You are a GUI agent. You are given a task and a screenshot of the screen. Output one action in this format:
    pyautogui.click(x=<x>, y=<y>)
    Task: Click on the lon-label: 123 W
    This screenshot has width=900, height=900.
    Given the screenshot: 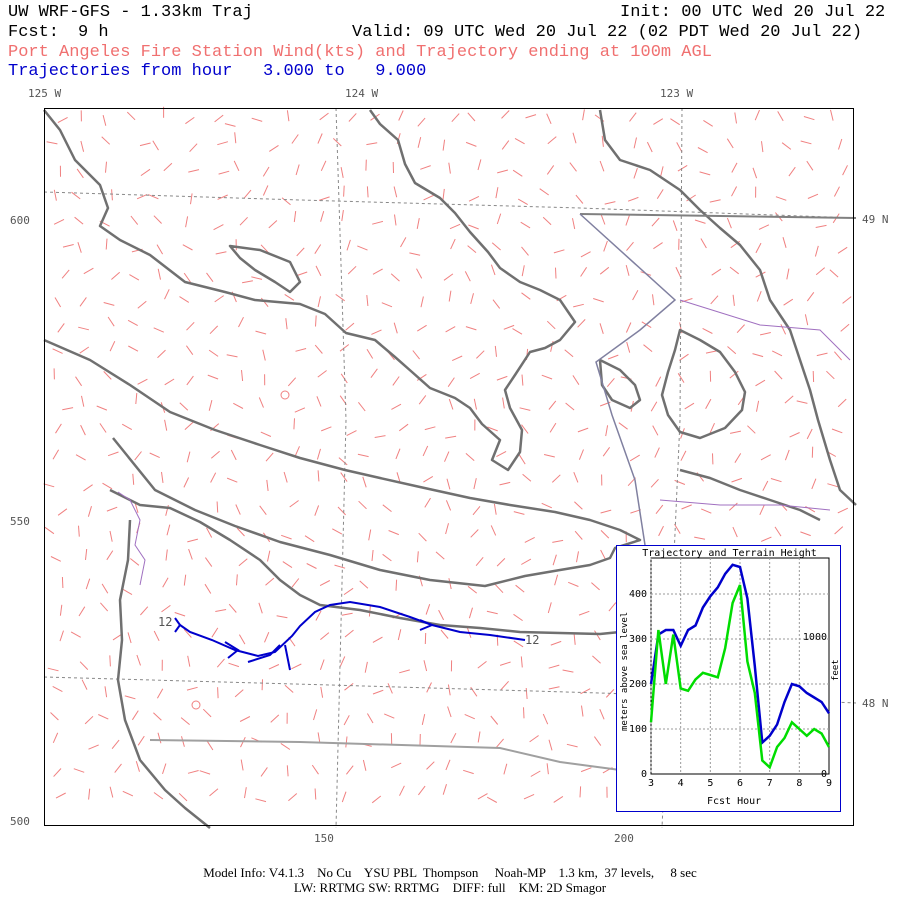 What is the action you would take?
    pyautogui.click(x=677, y=93)
    